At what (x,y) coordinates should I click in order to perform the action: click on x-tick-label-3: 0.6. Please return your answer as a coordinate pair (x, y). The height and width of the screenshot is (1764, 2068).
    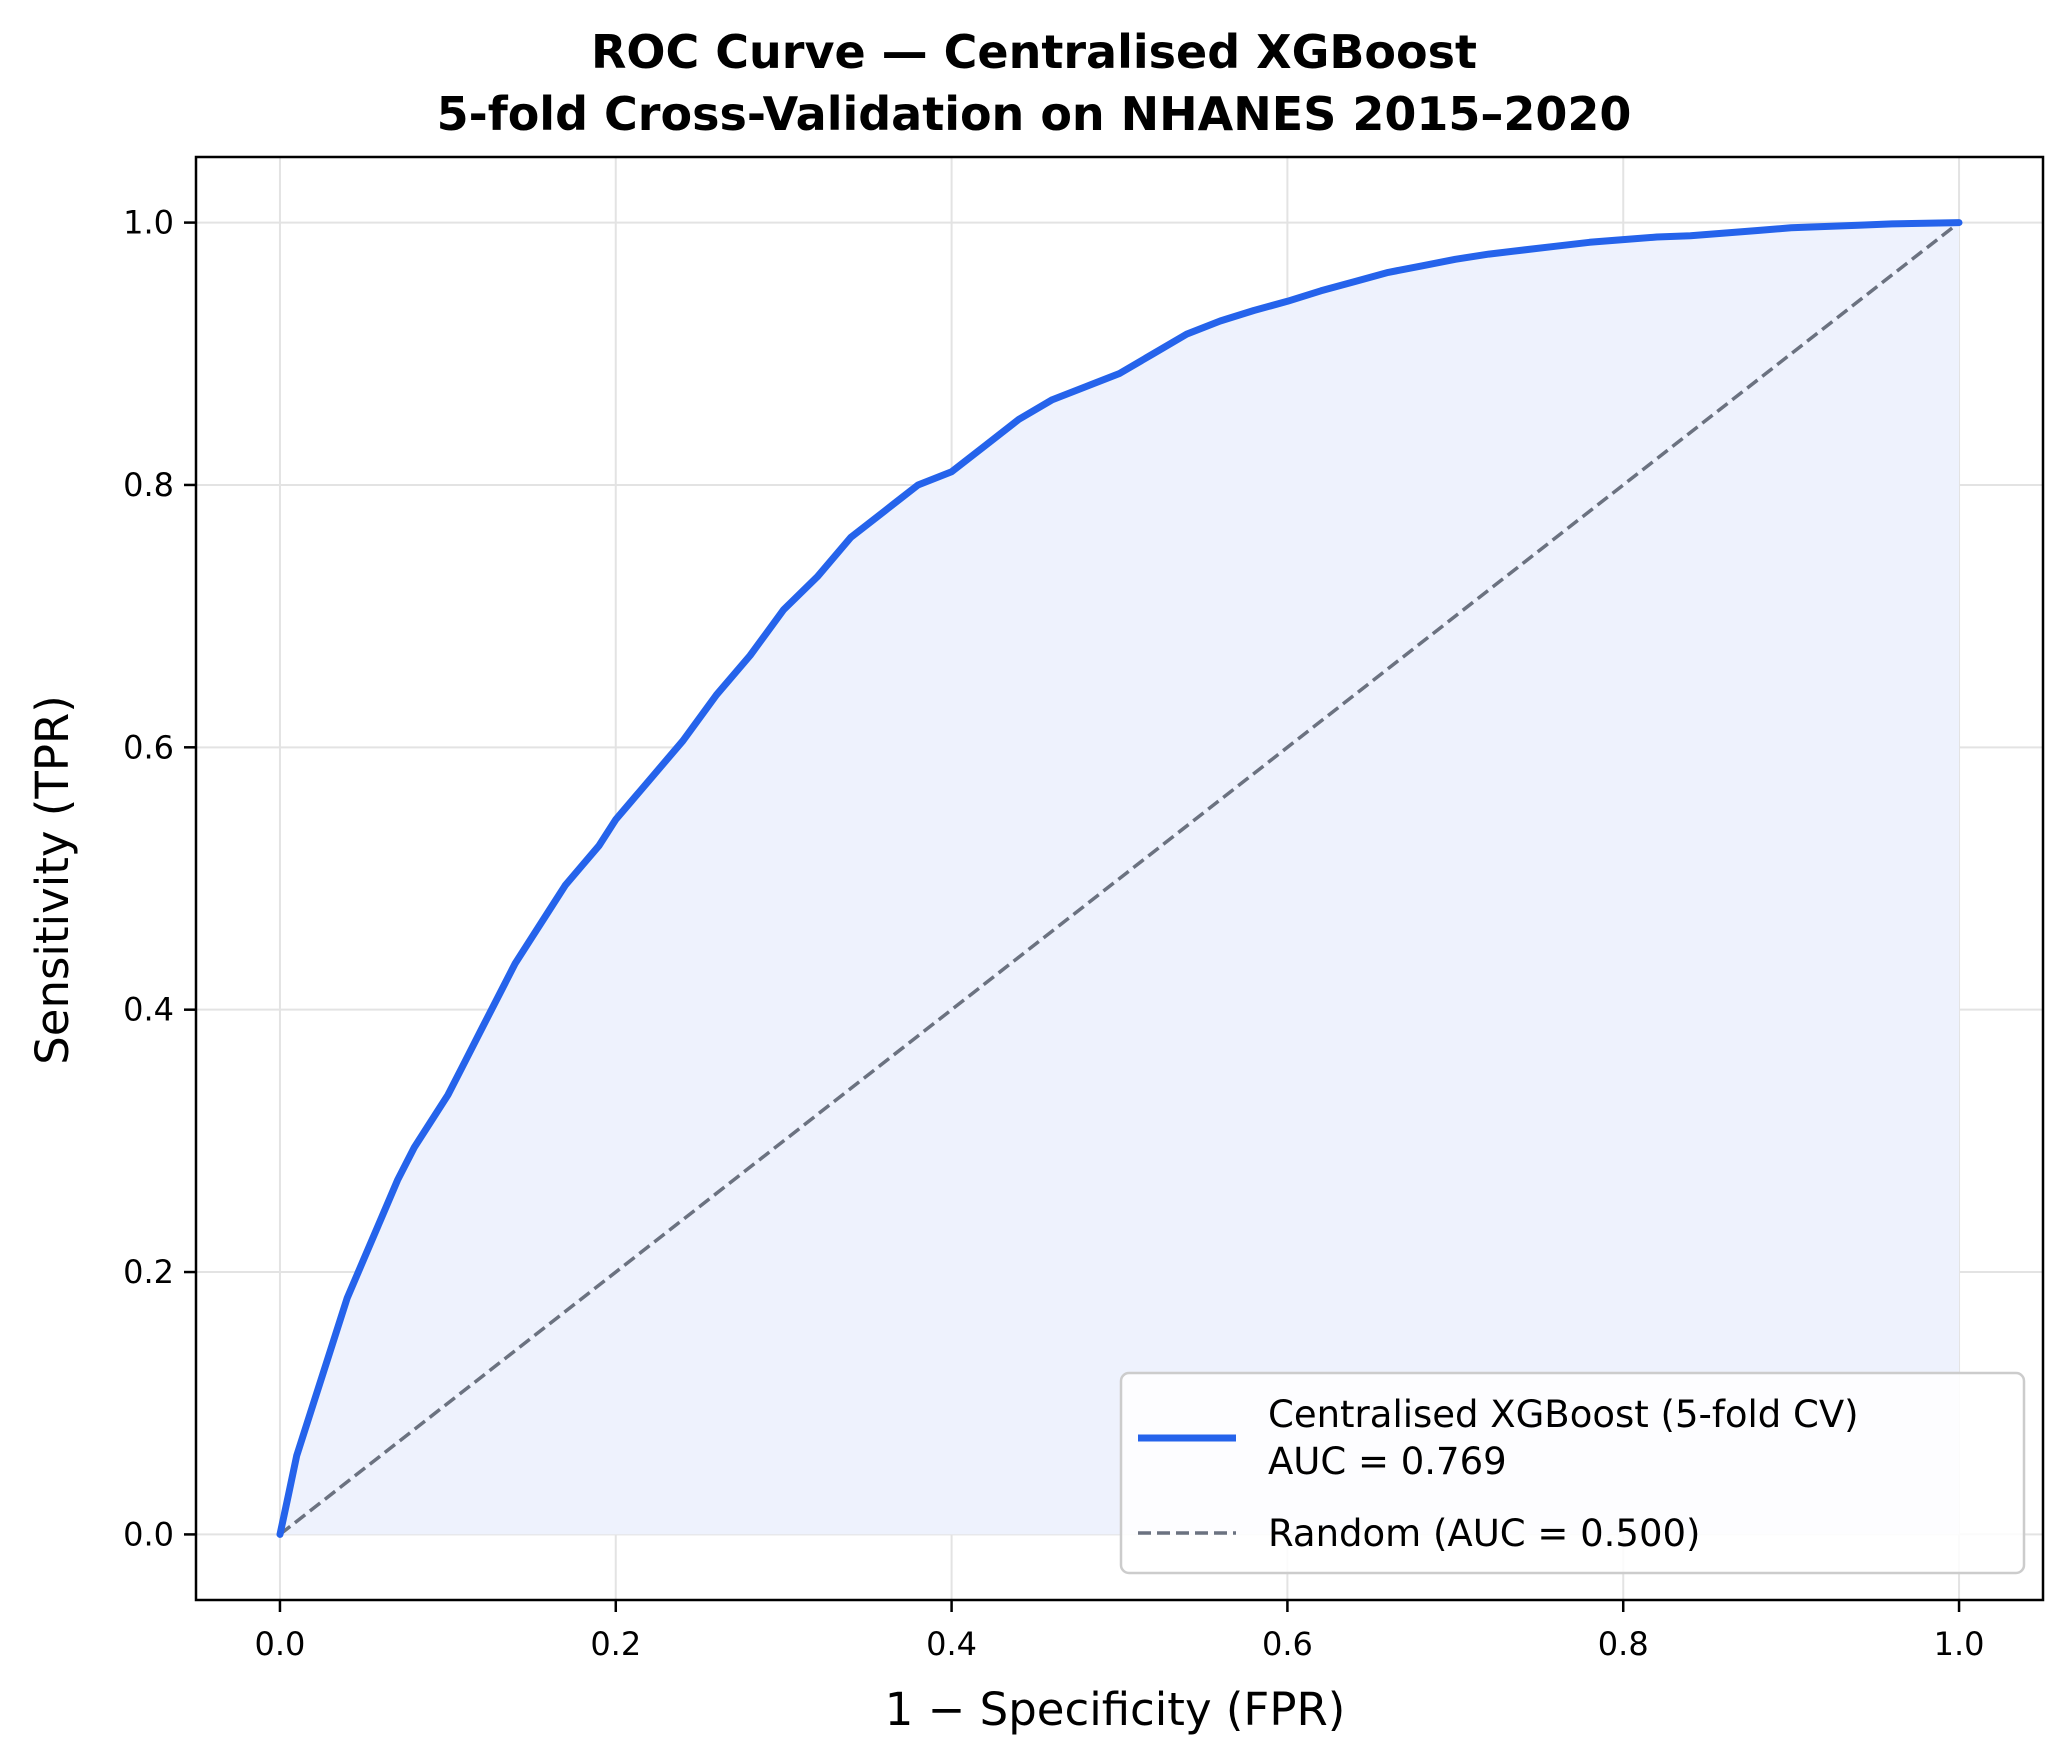
    Looking at the image, I should click on (1287, 1644).